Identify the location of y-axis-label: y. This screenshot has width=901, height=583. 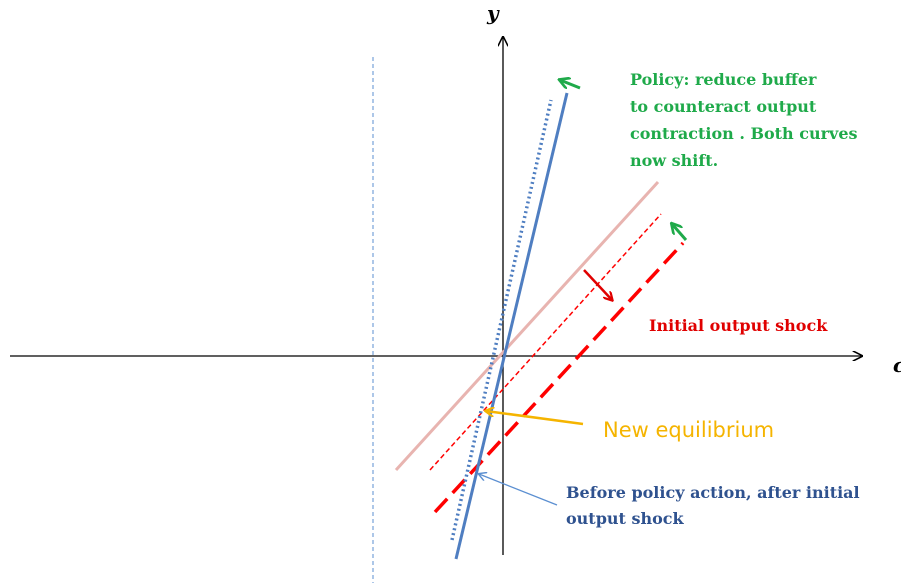
(493, 13).